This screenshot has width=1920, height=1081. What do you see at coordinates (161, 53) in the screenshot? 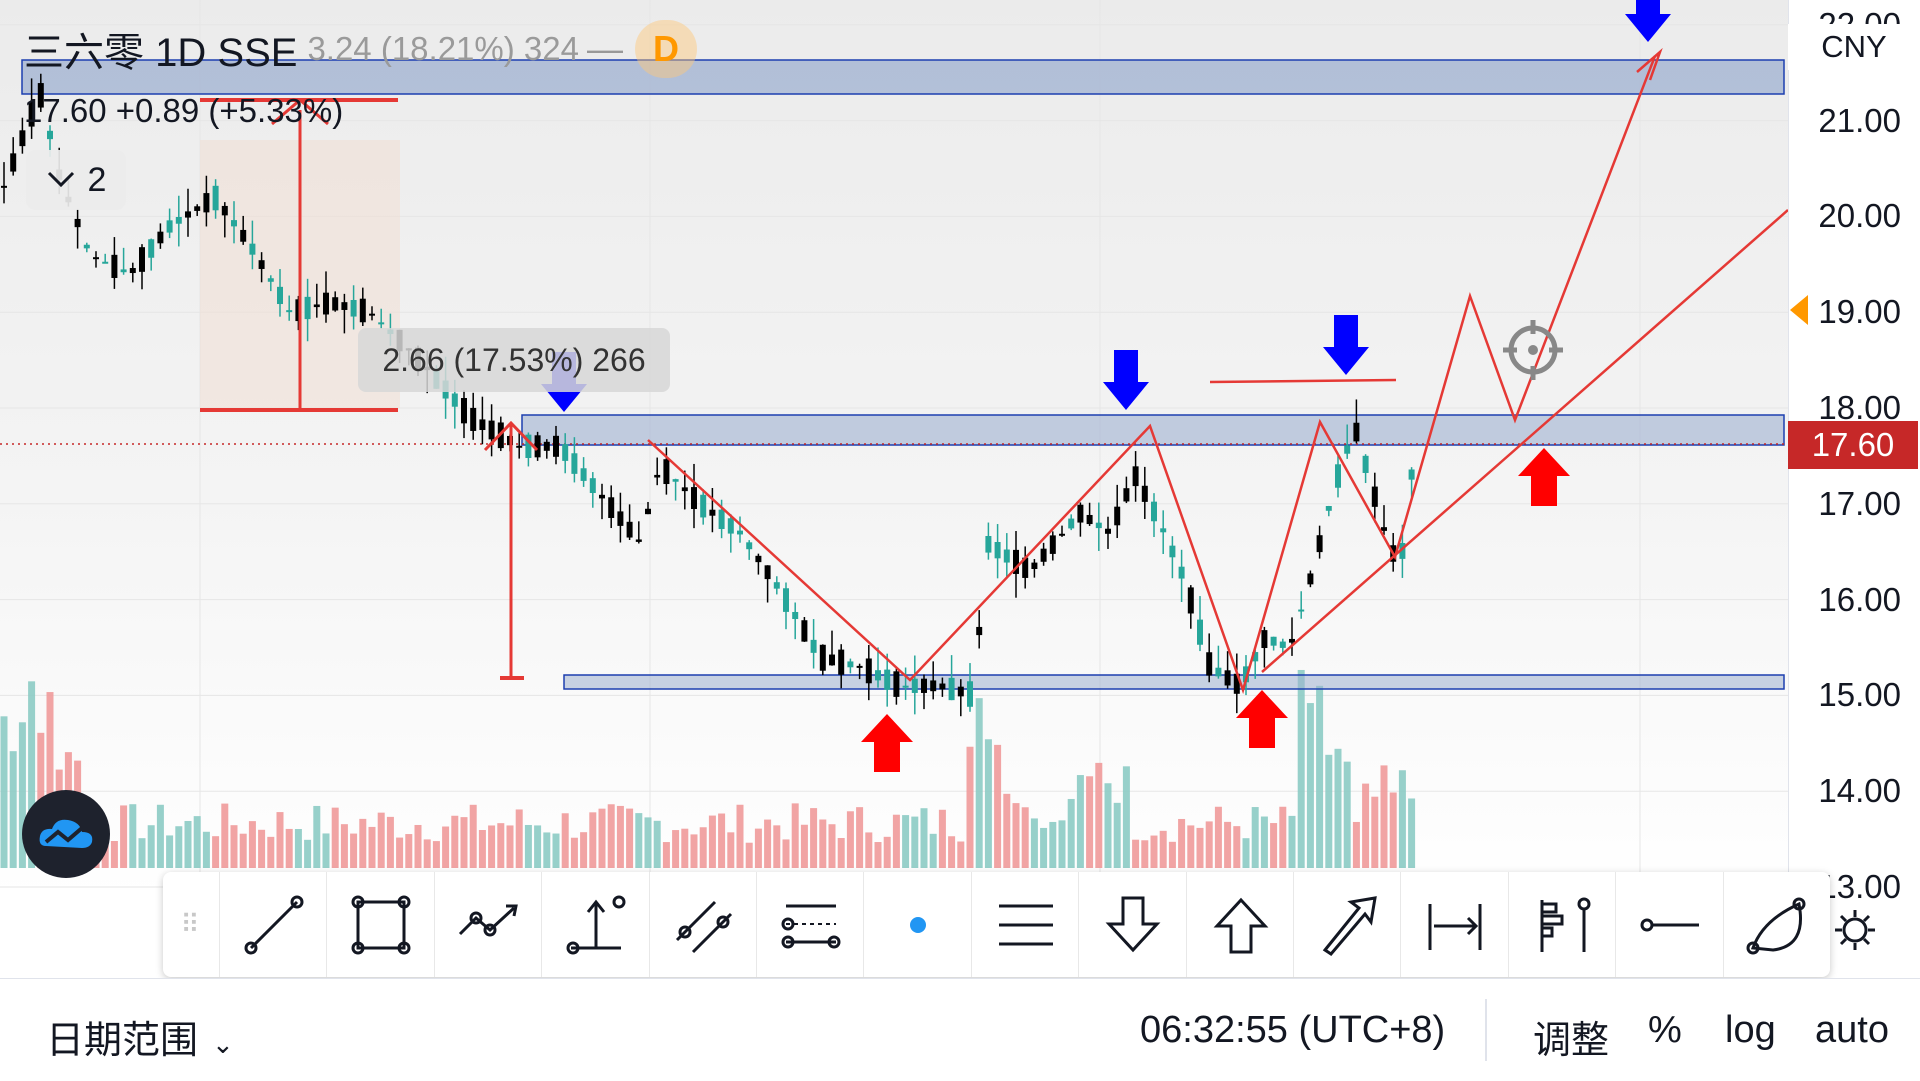
I see `symbol-name: 三六零 1D SSE` at bounding box center [161, 53].